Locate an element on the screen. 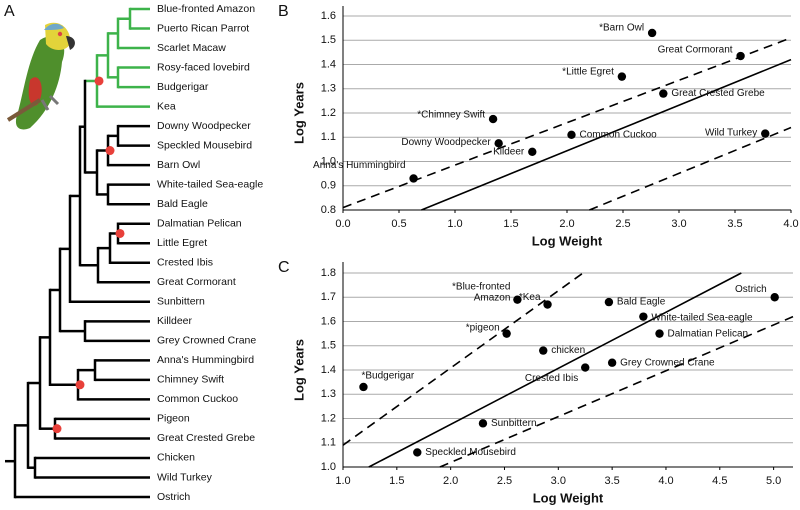 The height and width of the screenshot is (510, 800). y-tick-label: 0.8 is located at coordinates (328, 210).